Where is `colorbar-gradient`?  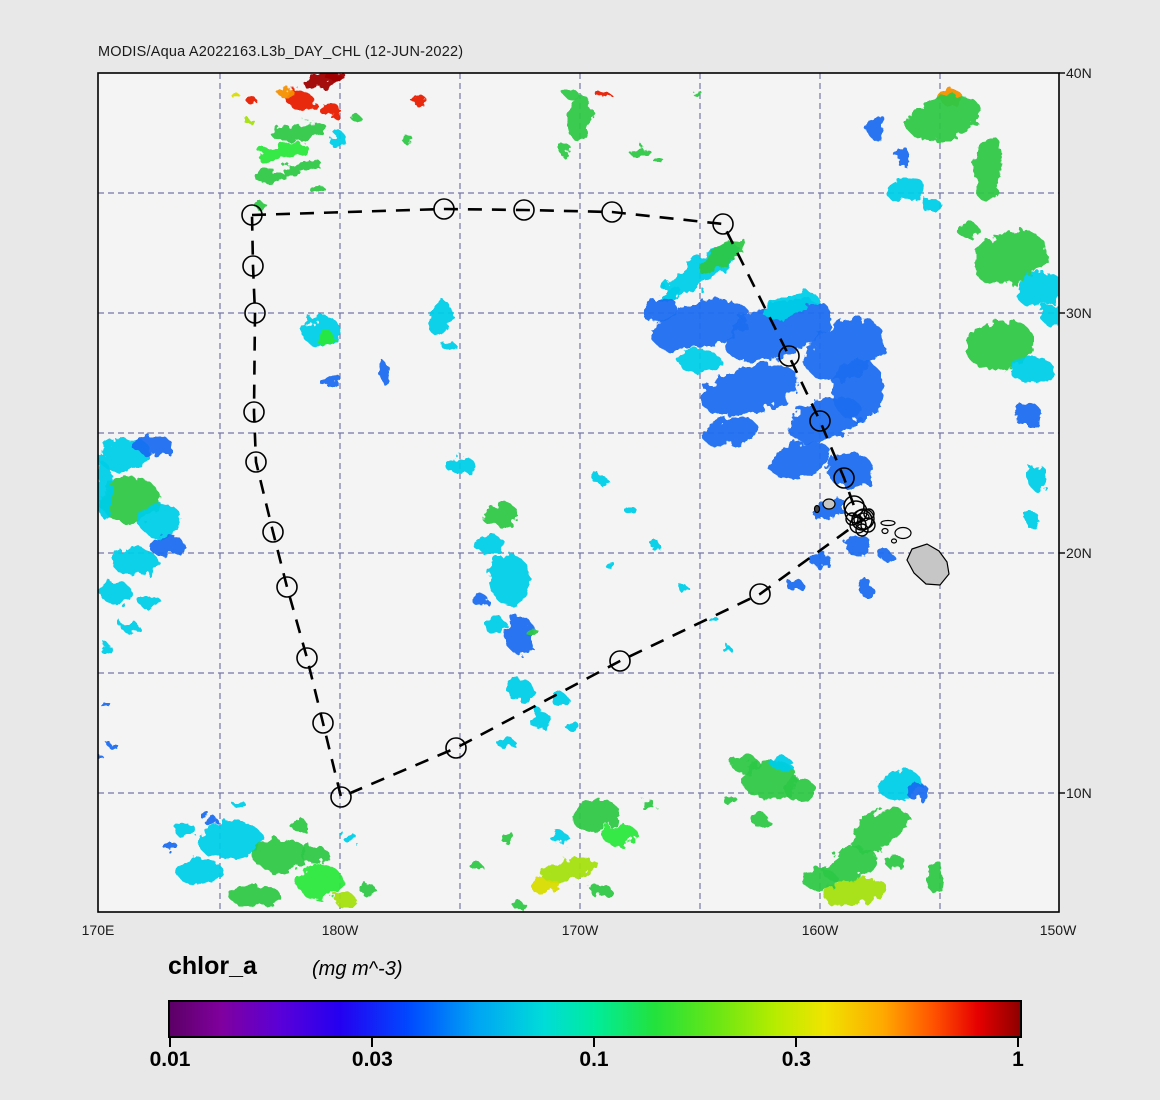
colorbar-gradient is located at coordinates (595, 1019).